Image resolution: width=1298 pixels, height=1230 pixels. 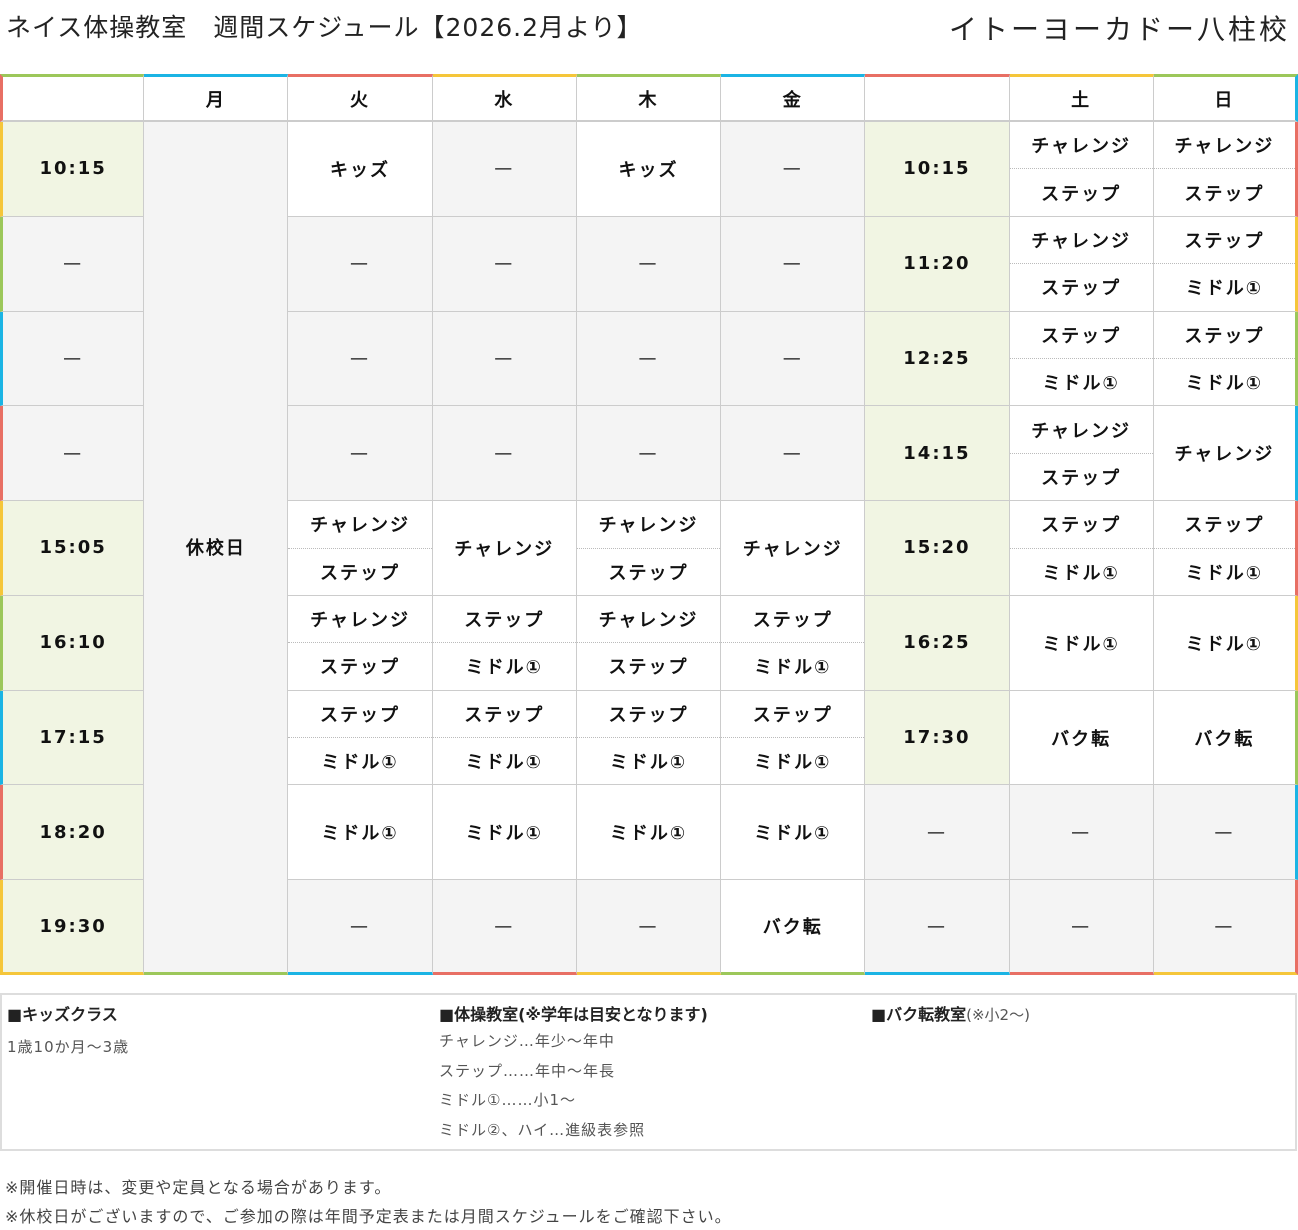 I want to click on schedule-cell-sun: チャレンジ, so click(x=1225, y=454).